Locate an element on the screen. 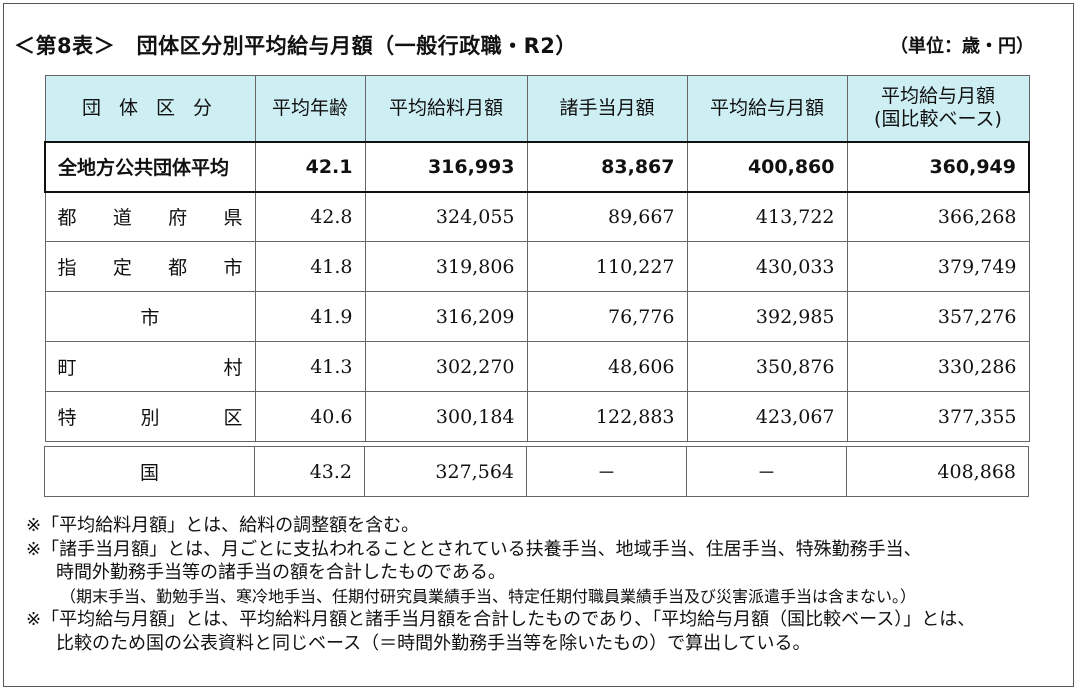 The height and width of the screenshot is (693, 1080). footnote-2-cont: 時間外勤務手当等の諸手当の額を合計したものである。 is located at coordinates (281, 572).